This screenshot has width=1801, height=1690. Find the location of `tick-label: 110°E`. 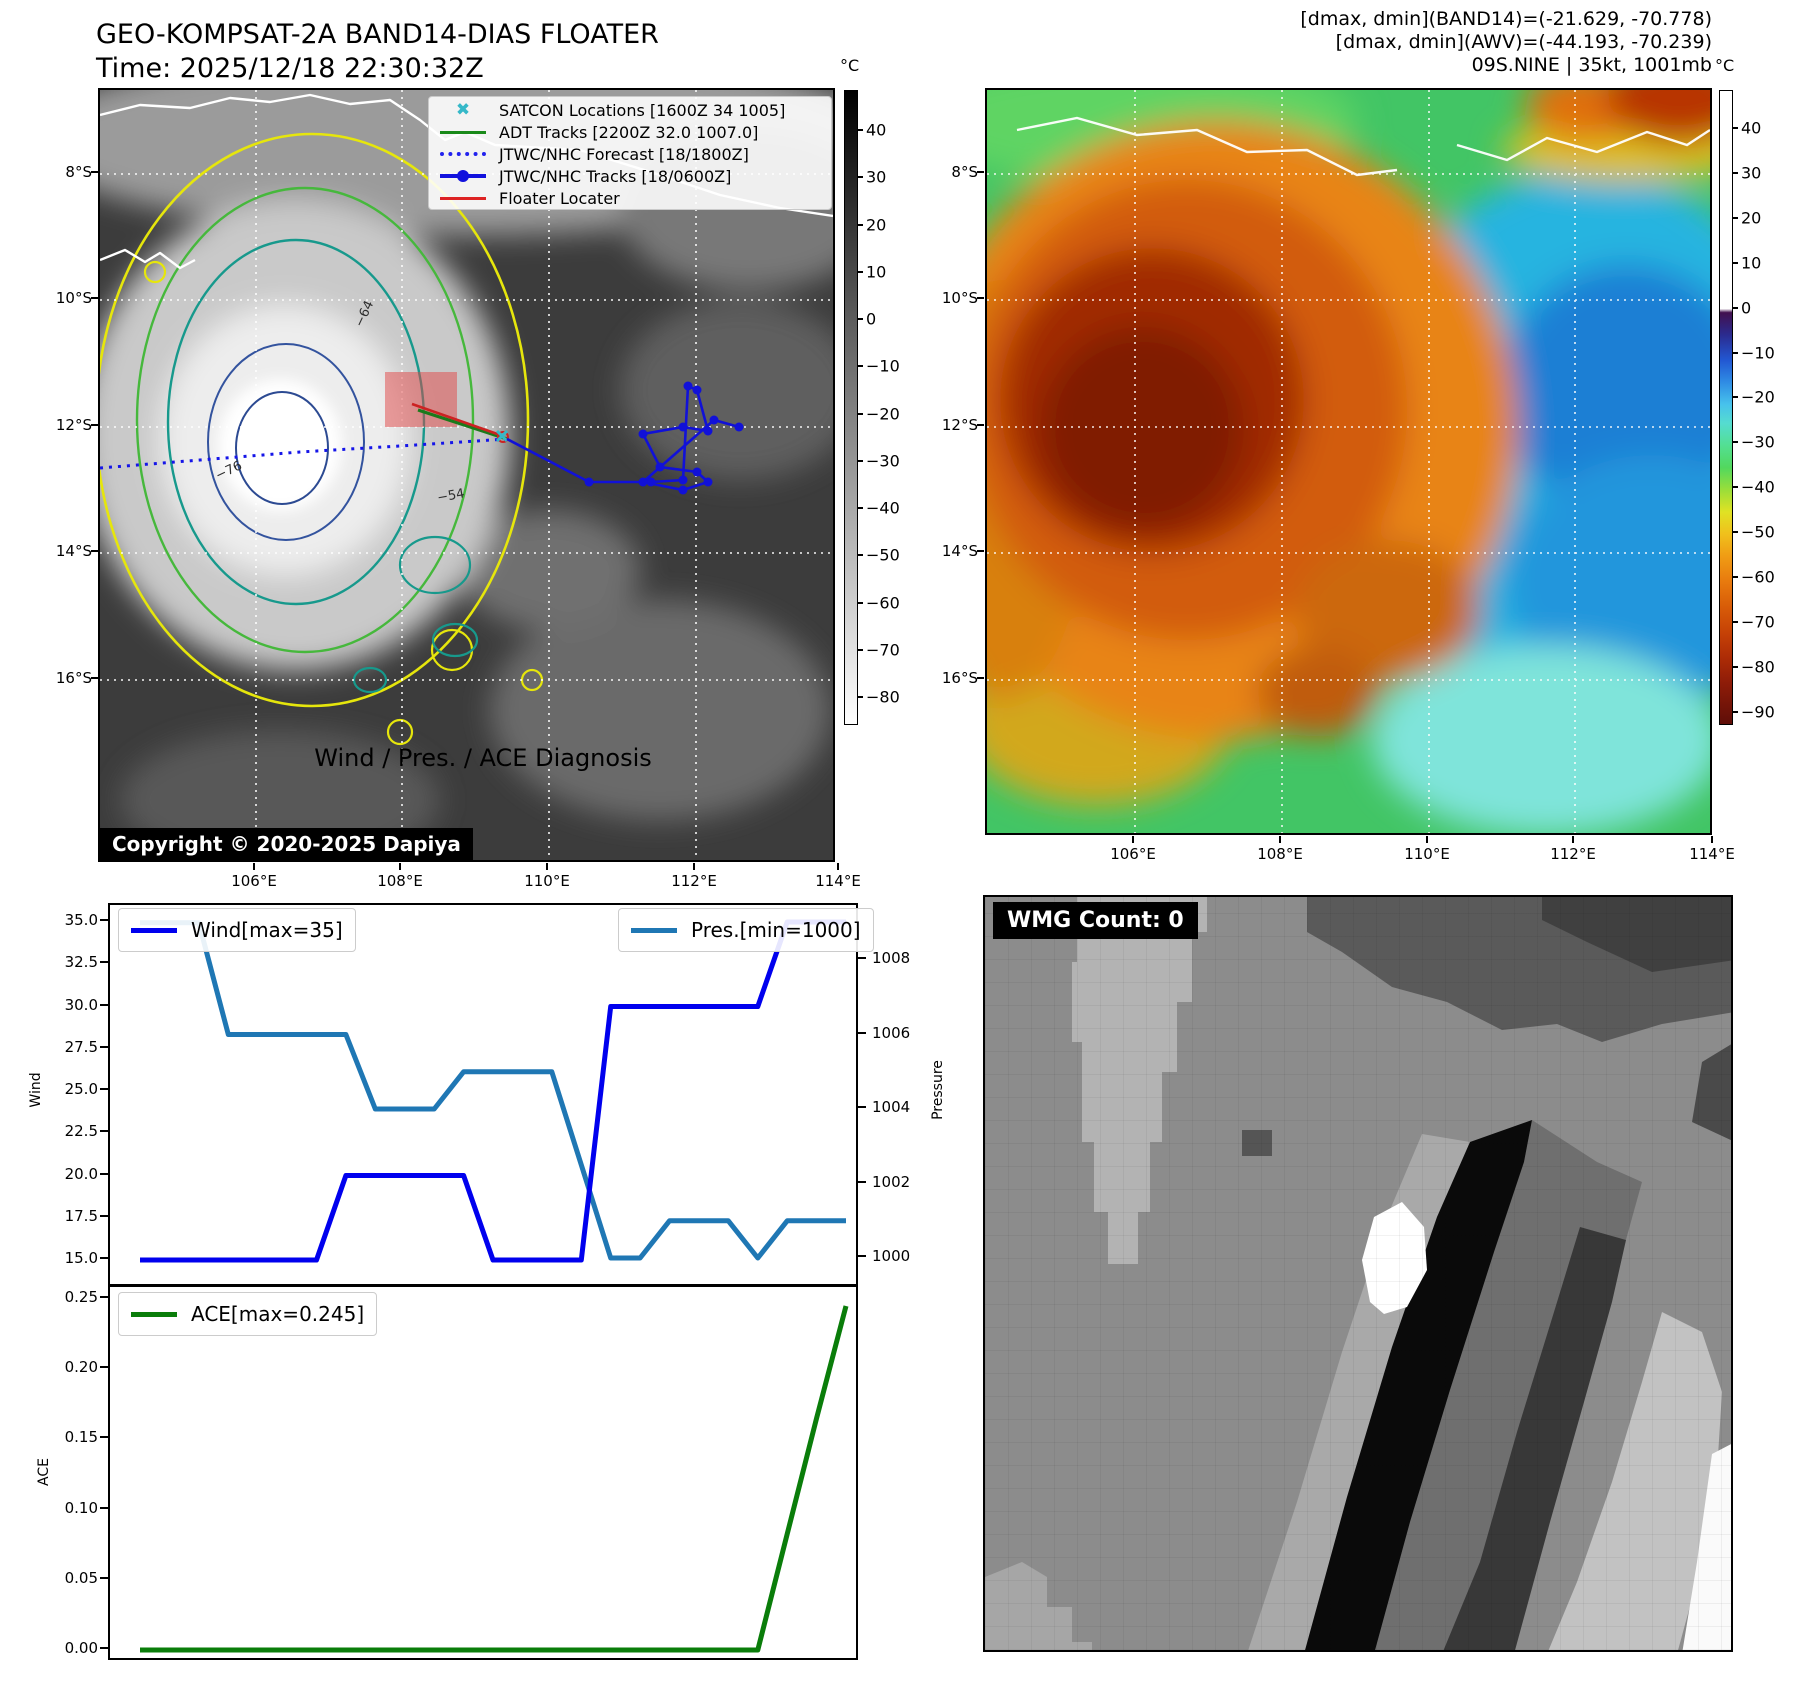

tick-label: 110°E is located at coordinates (1427, 854).